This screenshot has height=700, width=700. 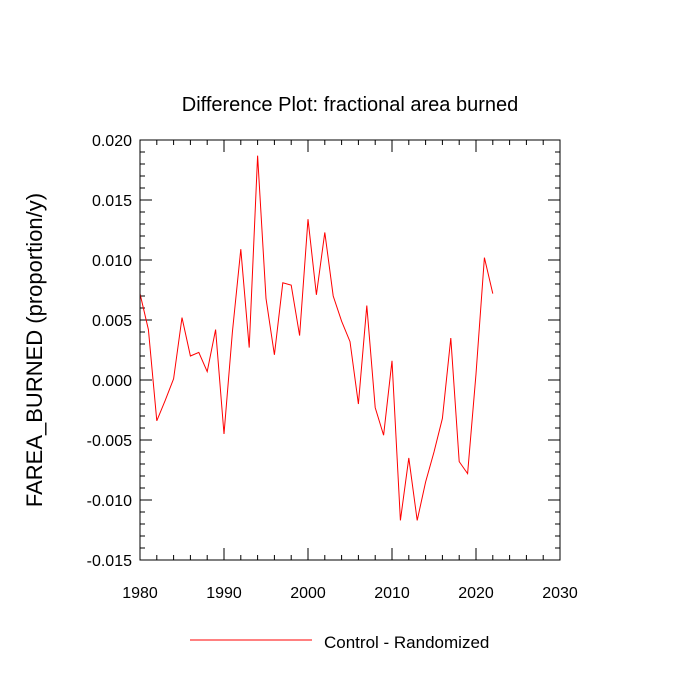 What do you see at coordinates (112, 381) in the screenshot?
I see `y-tick-label: 0.000` at bounding box center [112, 381].